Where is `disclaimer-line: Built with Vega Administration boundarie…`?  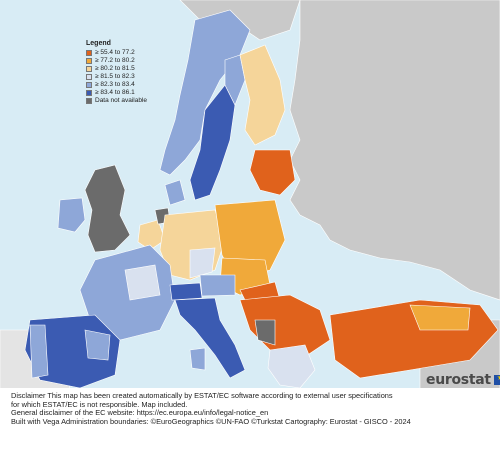 disclaimer-line: Built with Vega Administration boundarie… is located at coordinates (211, 422).